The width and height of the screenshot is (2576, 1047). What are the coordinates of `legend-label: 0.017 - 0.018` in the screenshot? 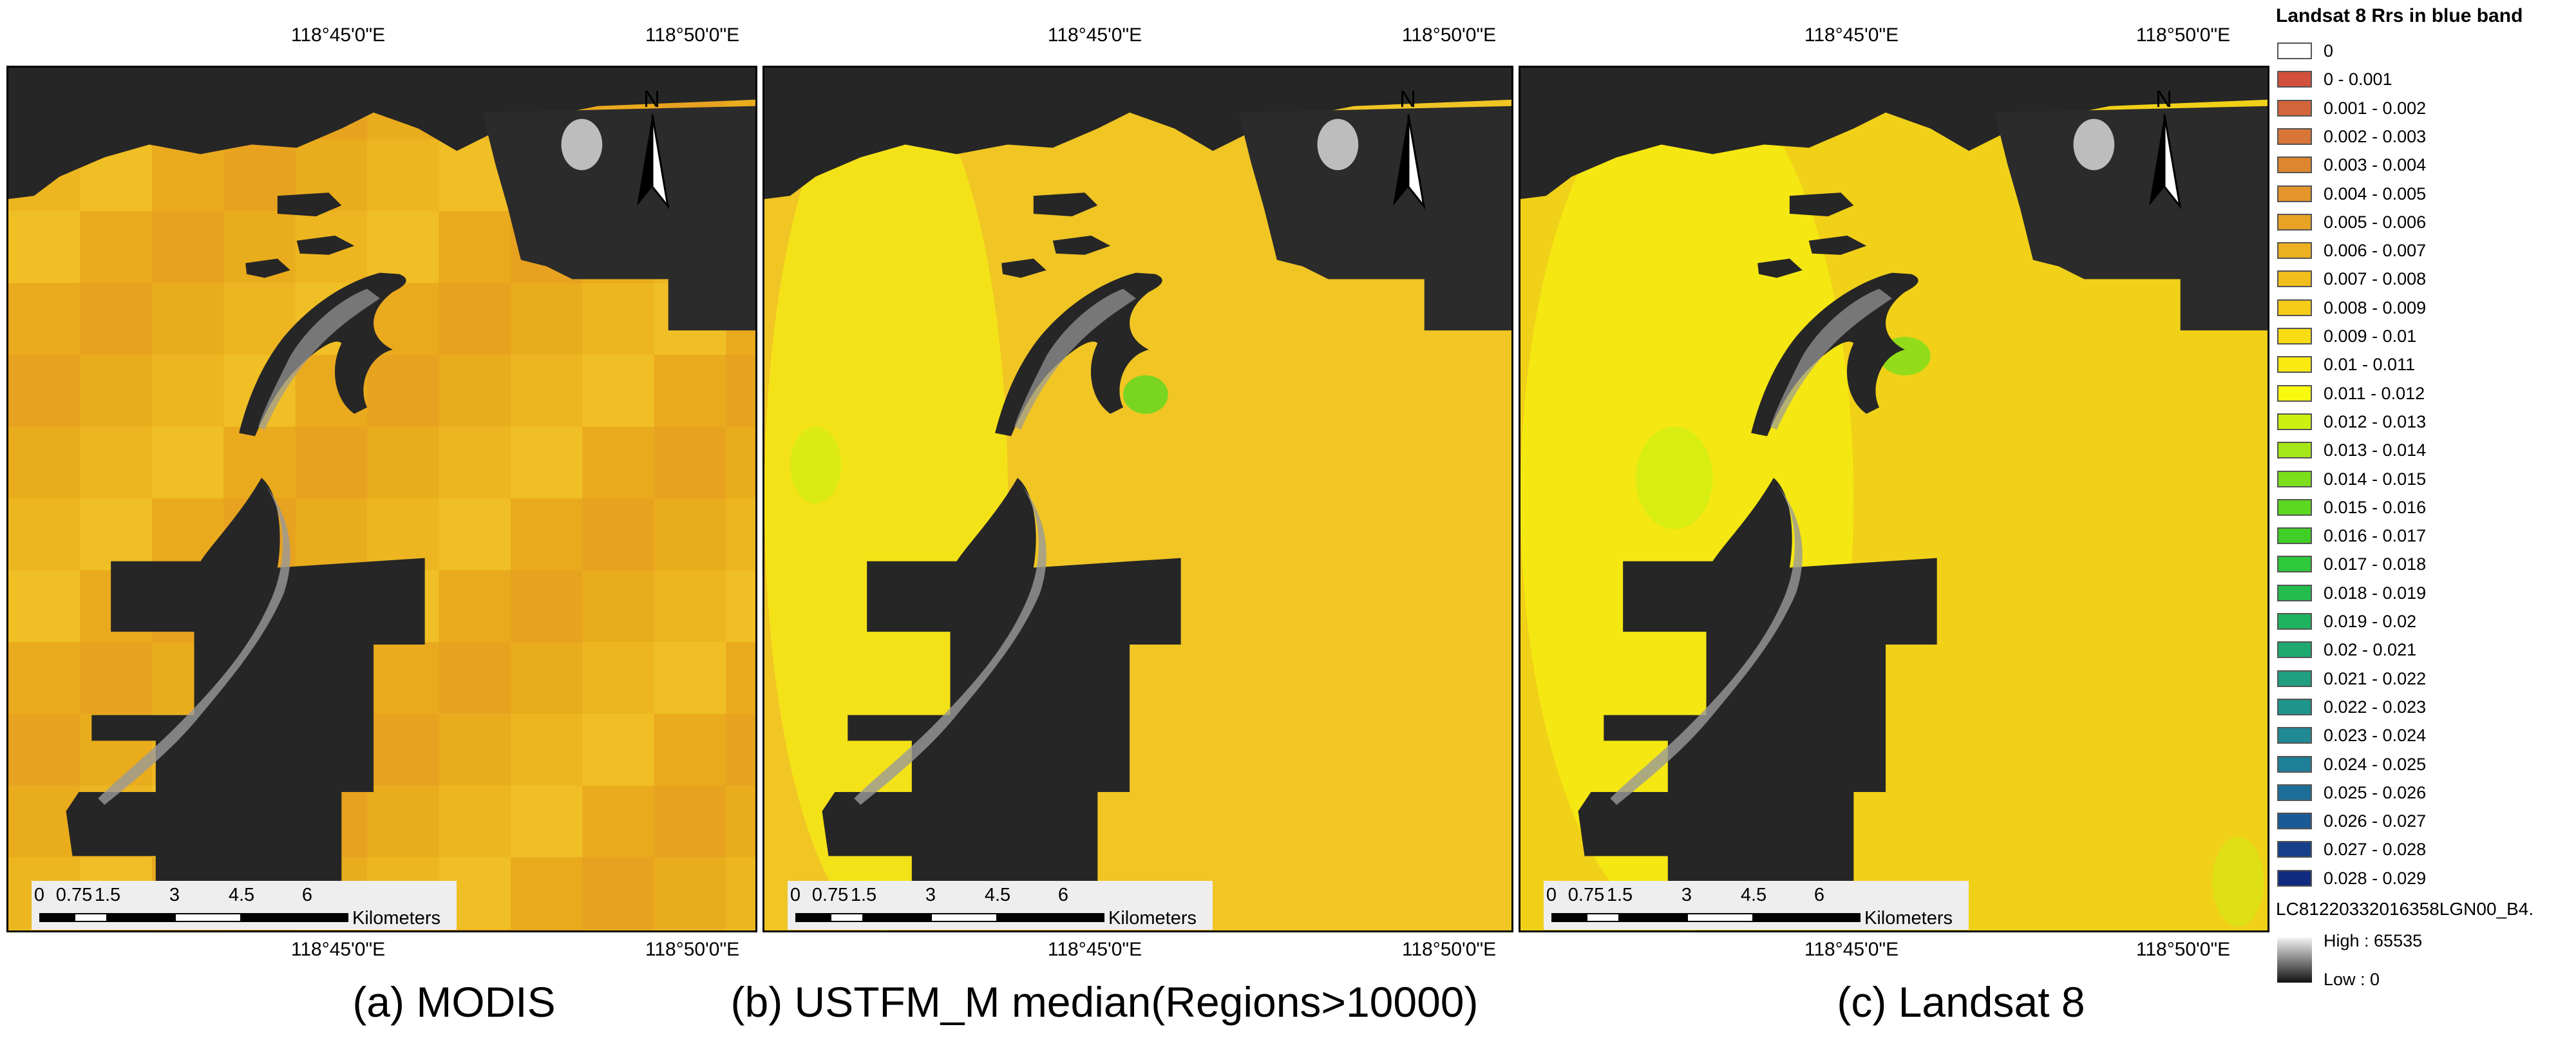 It's located at (2375, 564).